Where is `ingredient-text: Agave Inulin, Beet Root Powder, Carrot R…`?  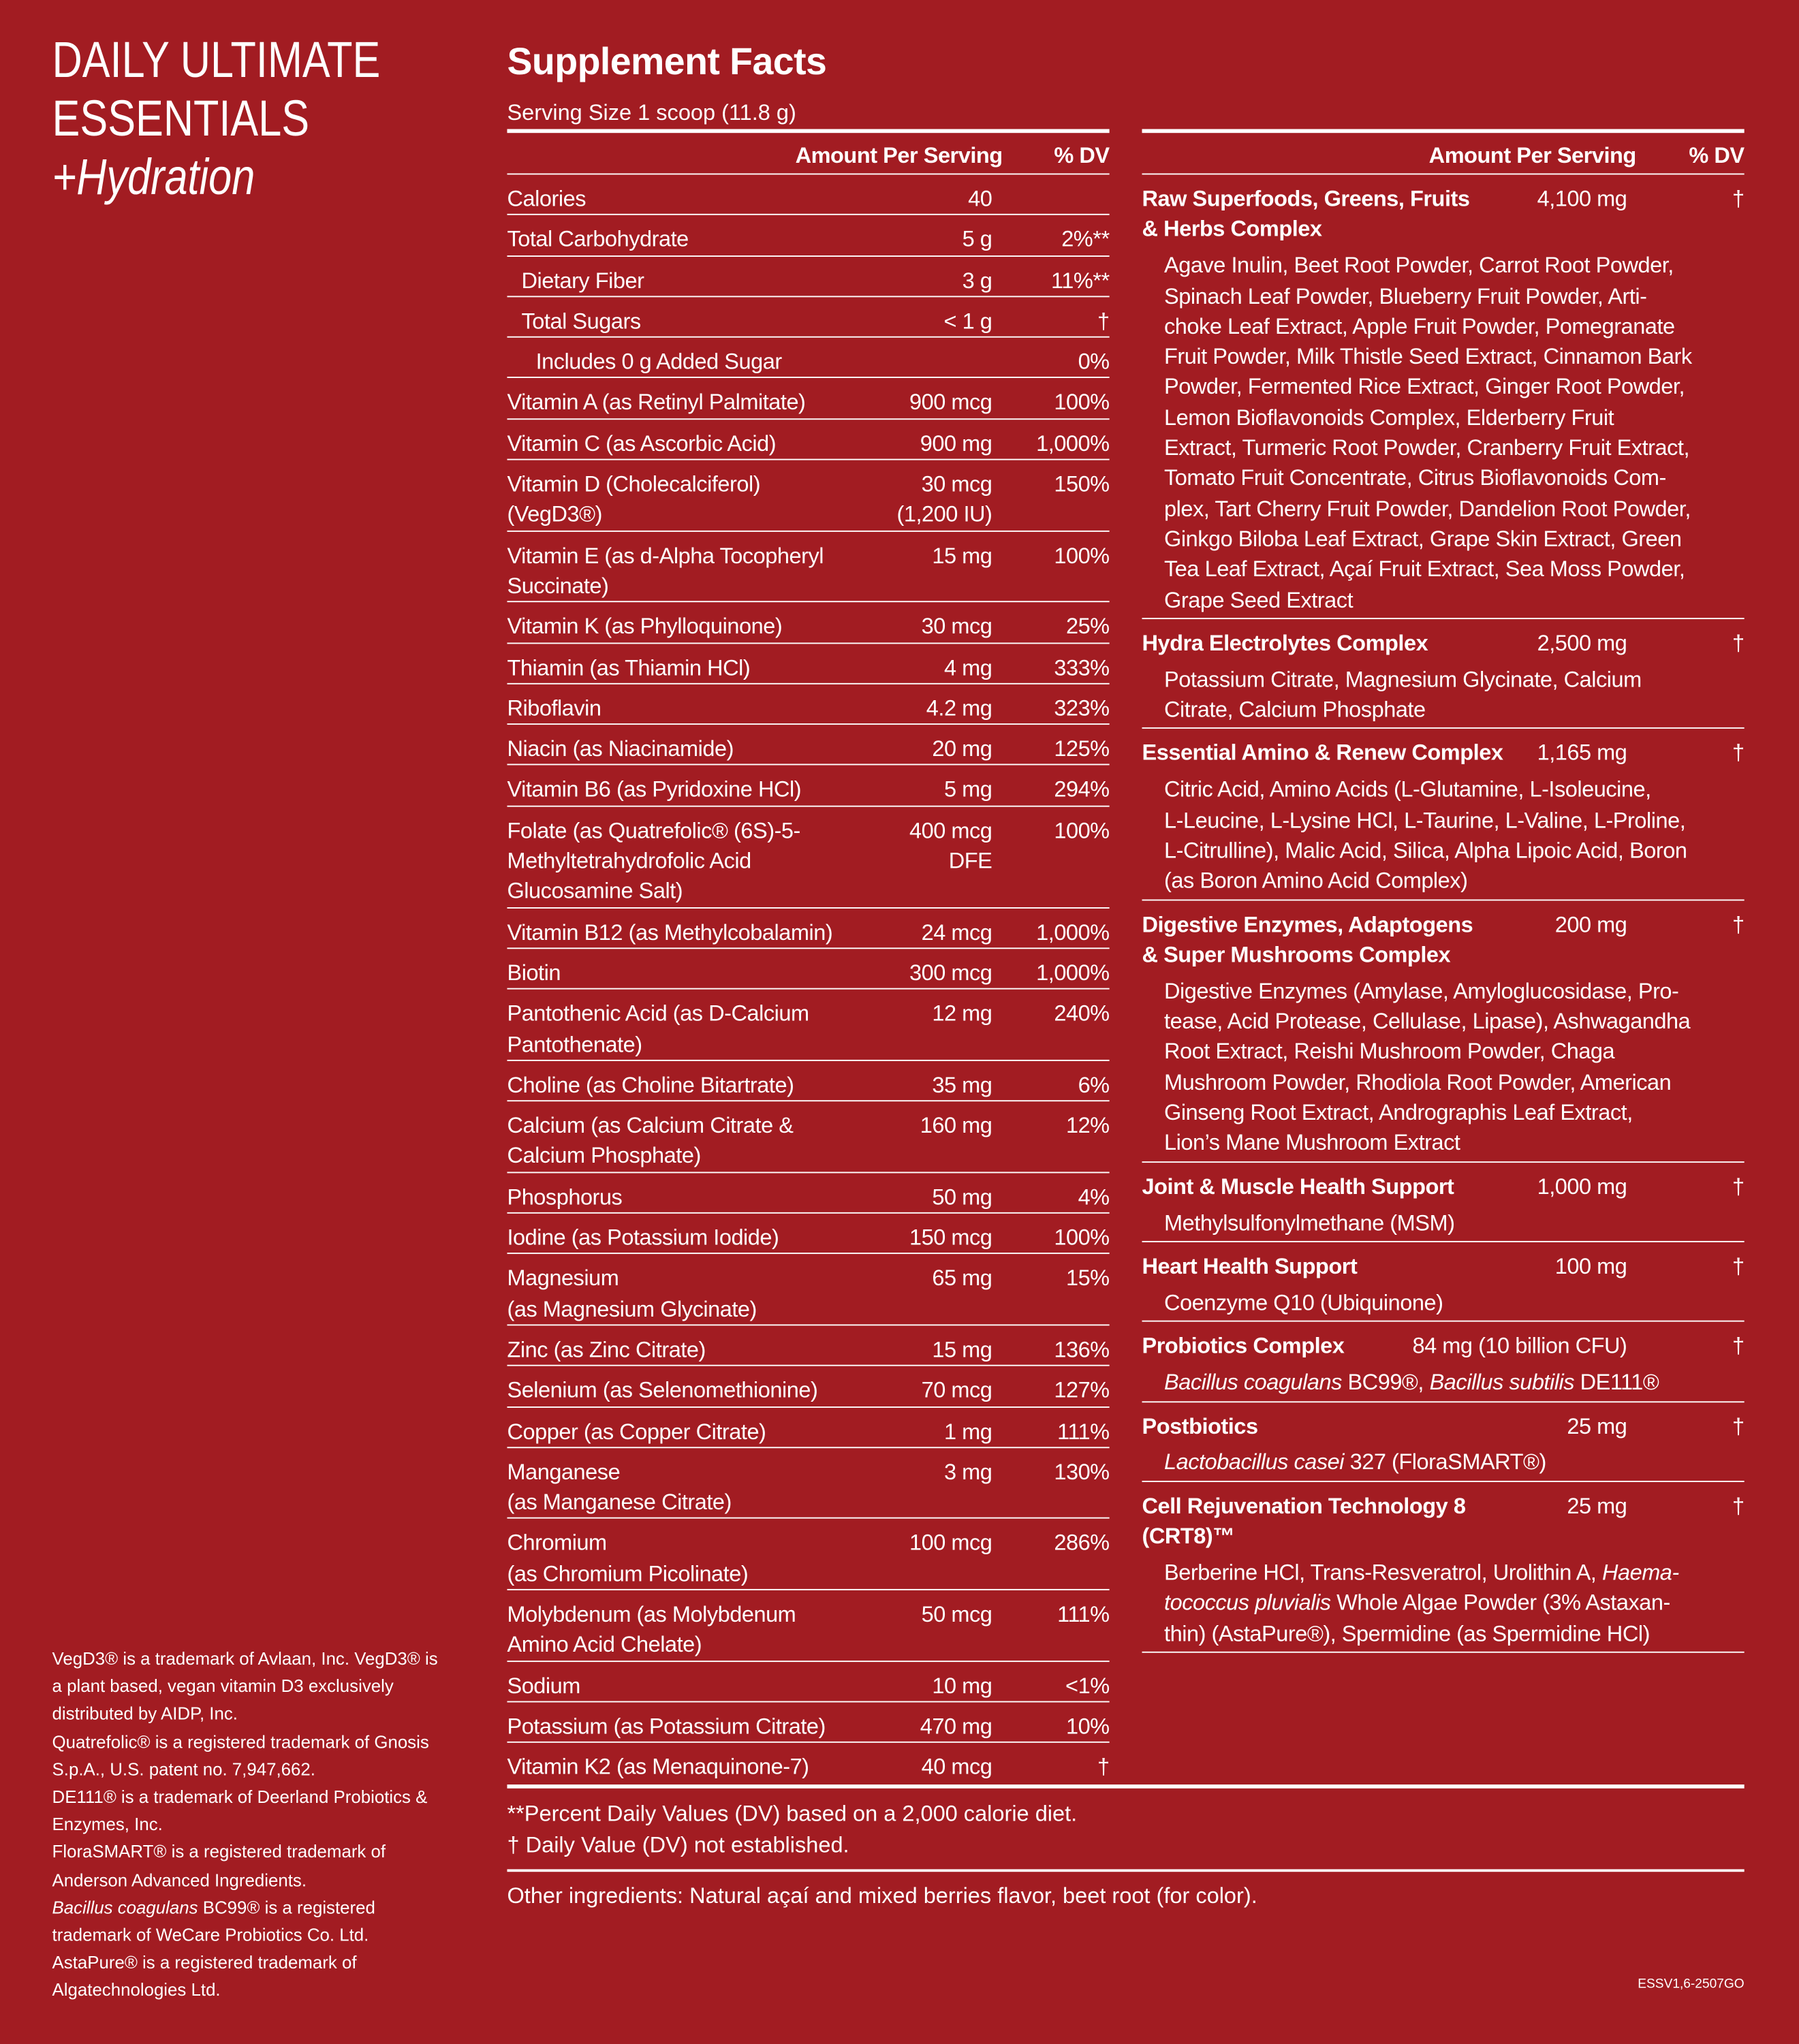 ingredient-text: Agave Inulin, Beet Root Powder, Carrot R… is located at coordinates (1428, 433).